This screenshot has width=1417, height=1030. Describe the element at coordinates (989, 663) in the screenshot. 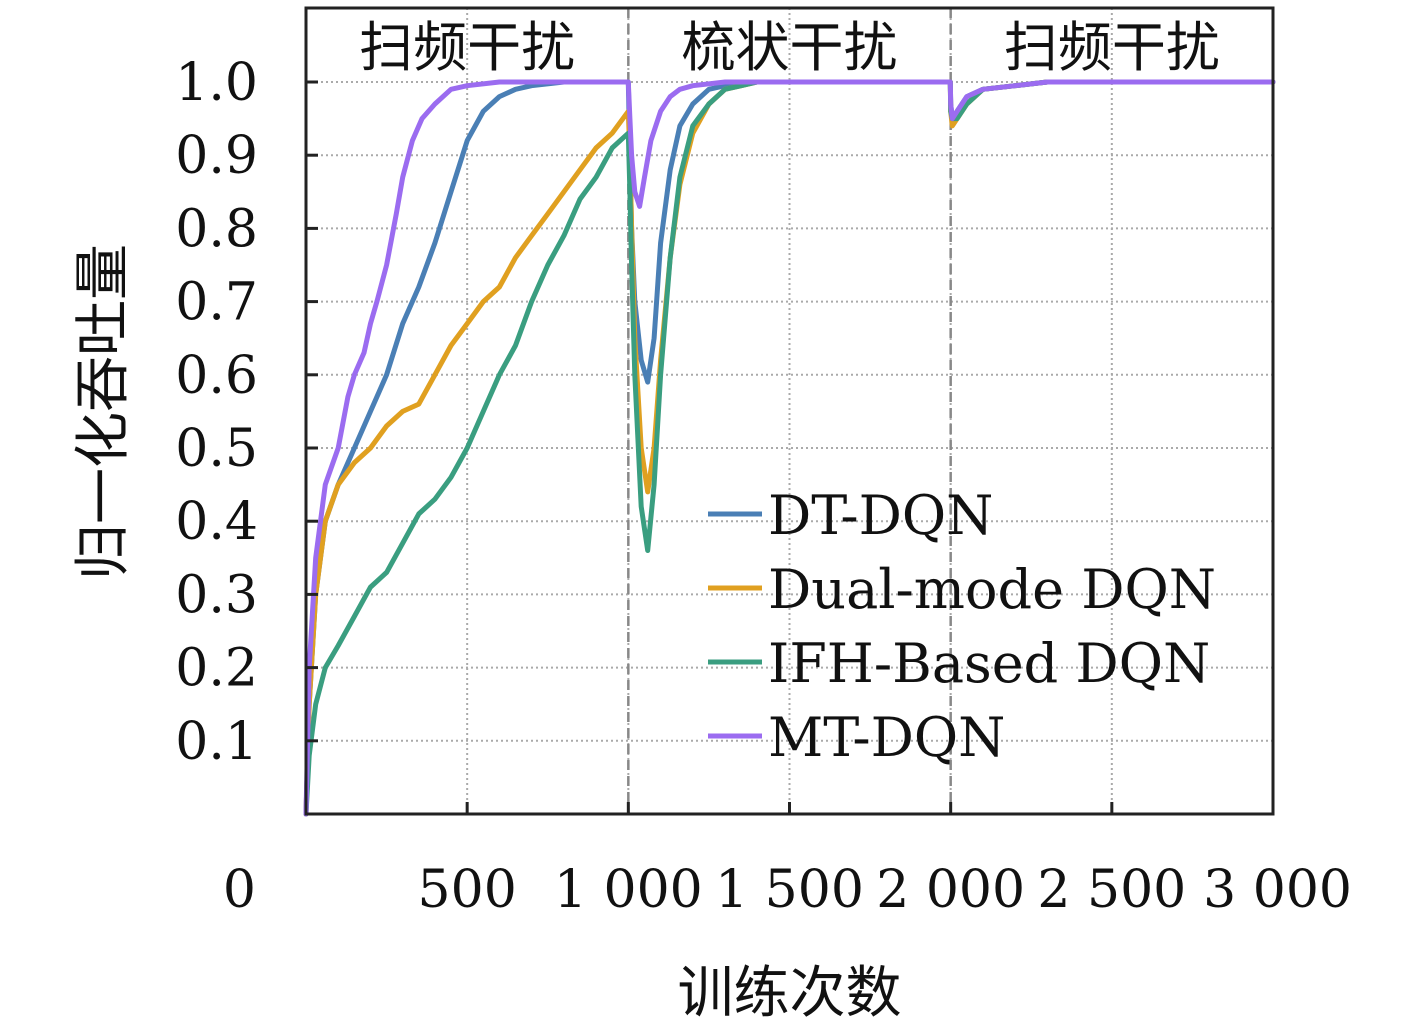

I see `legend-label: IFH-Based DQN` at that location.